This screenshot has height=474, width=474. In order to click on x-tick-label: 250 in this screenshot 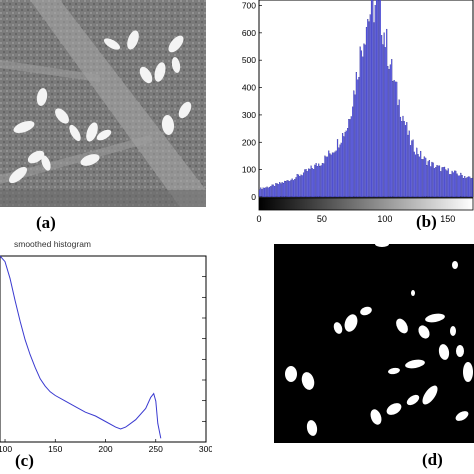, I will do `click(156, 449)`.